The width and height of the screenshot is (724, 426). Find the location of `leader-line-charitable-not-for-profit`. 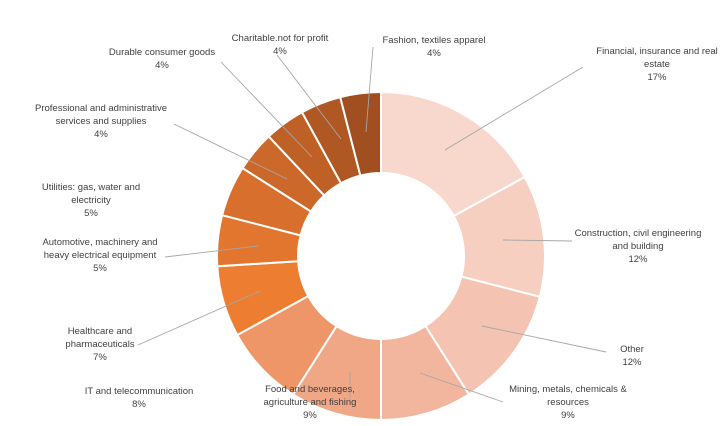

leader-line-charitable-not-for-profit is located at coordinates (309, 97).